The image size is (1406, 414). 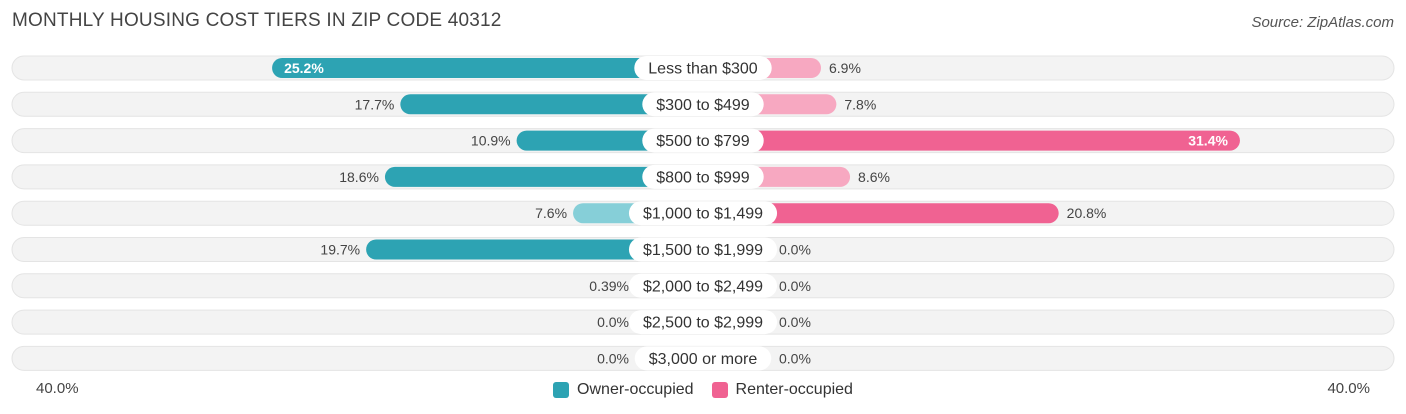 What do you see at coordinates (1087, 213) in the screenshot?
I see `renter-value-label: 20.8%` at bounding box center [1087, 213].